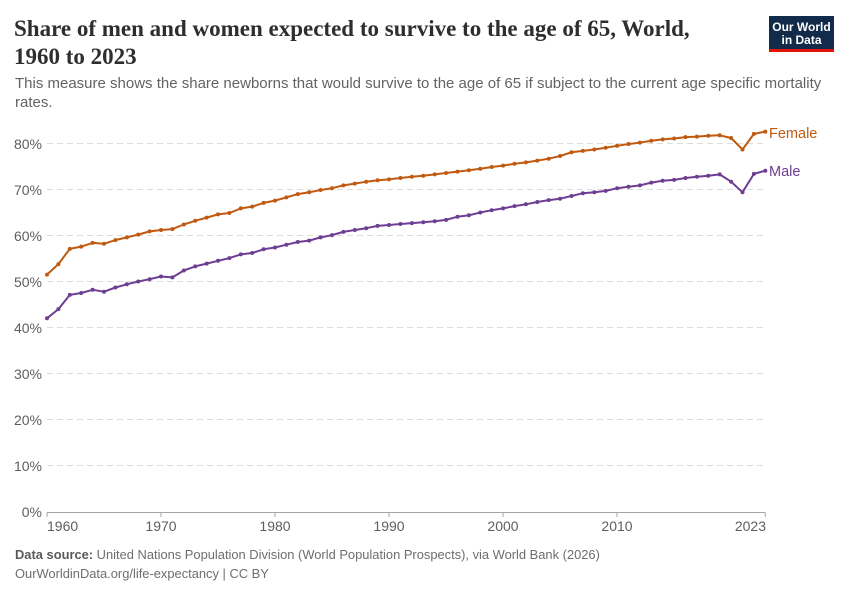  Describe the element at coordinates (28, 328) in the screenshot. I see `svg-text: 40%` at that location.